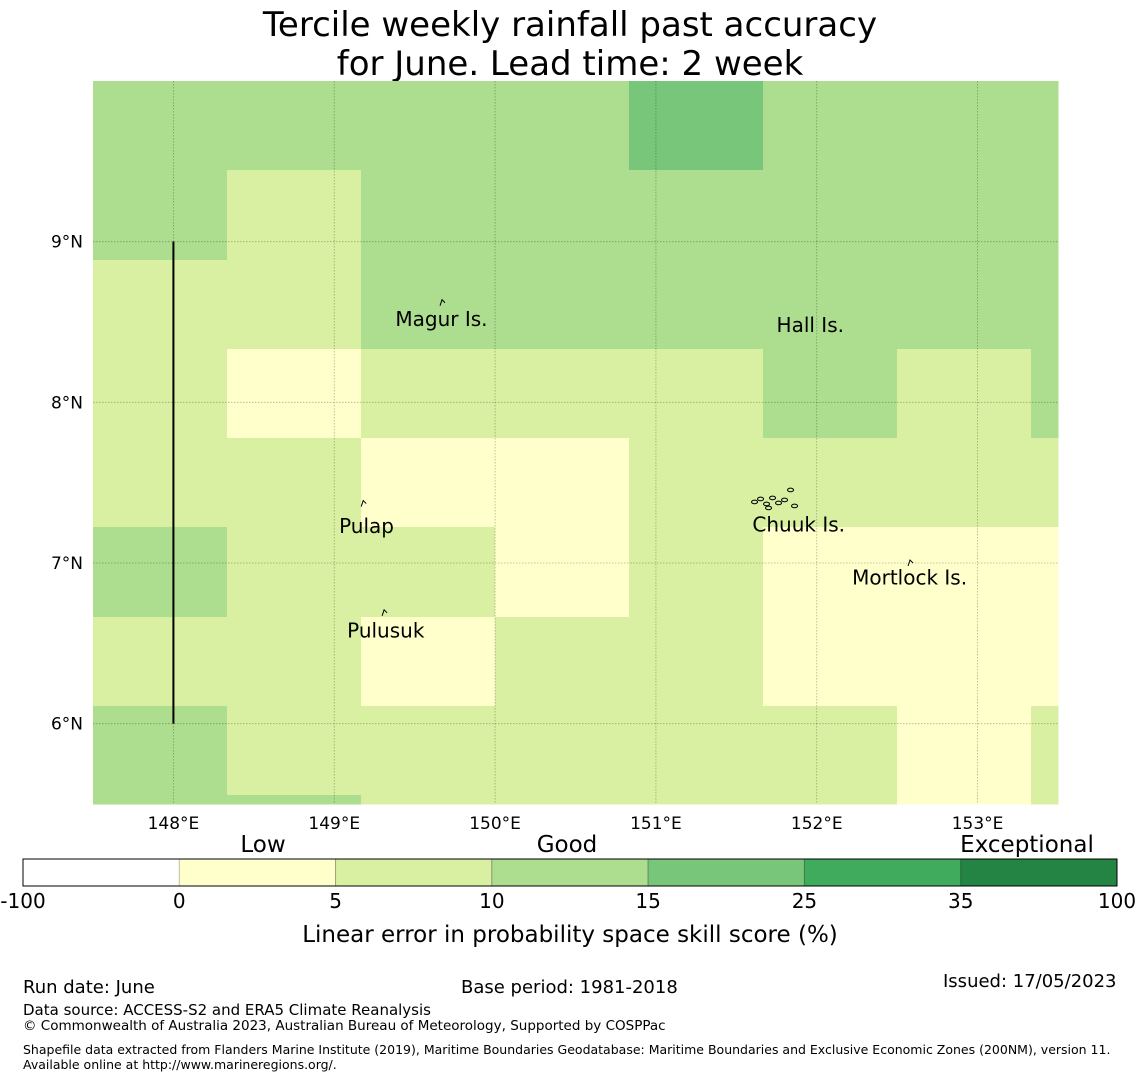  I want to click on colorbar-ticks: -100 0 5 10 15 25 35 100, so click(568, 901).